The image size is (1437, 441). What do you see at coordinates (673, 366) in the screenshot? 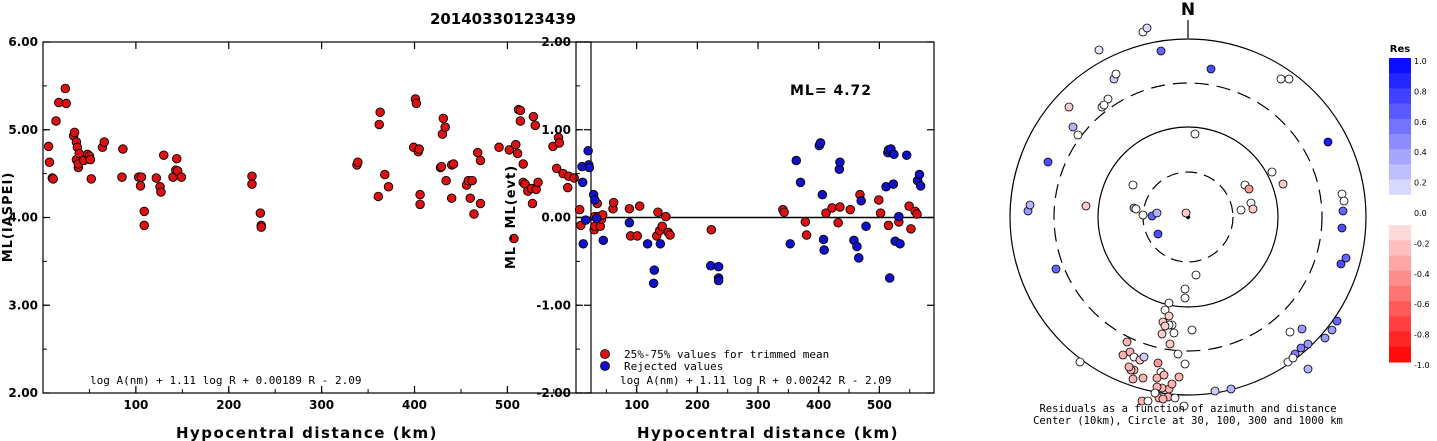
I see `legend-label-rejected: Rejected values` at bounding box center [673, 366].